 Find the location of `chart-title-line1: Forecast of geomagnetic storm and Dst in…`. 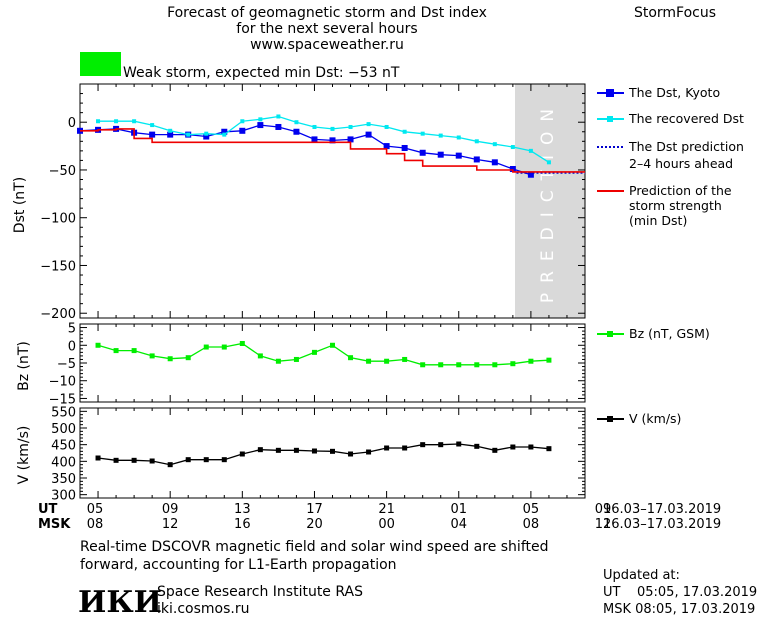

chart-title-line1: Forecast of geomagnetic storm and Dst in… is located at coordinates (327, 13).